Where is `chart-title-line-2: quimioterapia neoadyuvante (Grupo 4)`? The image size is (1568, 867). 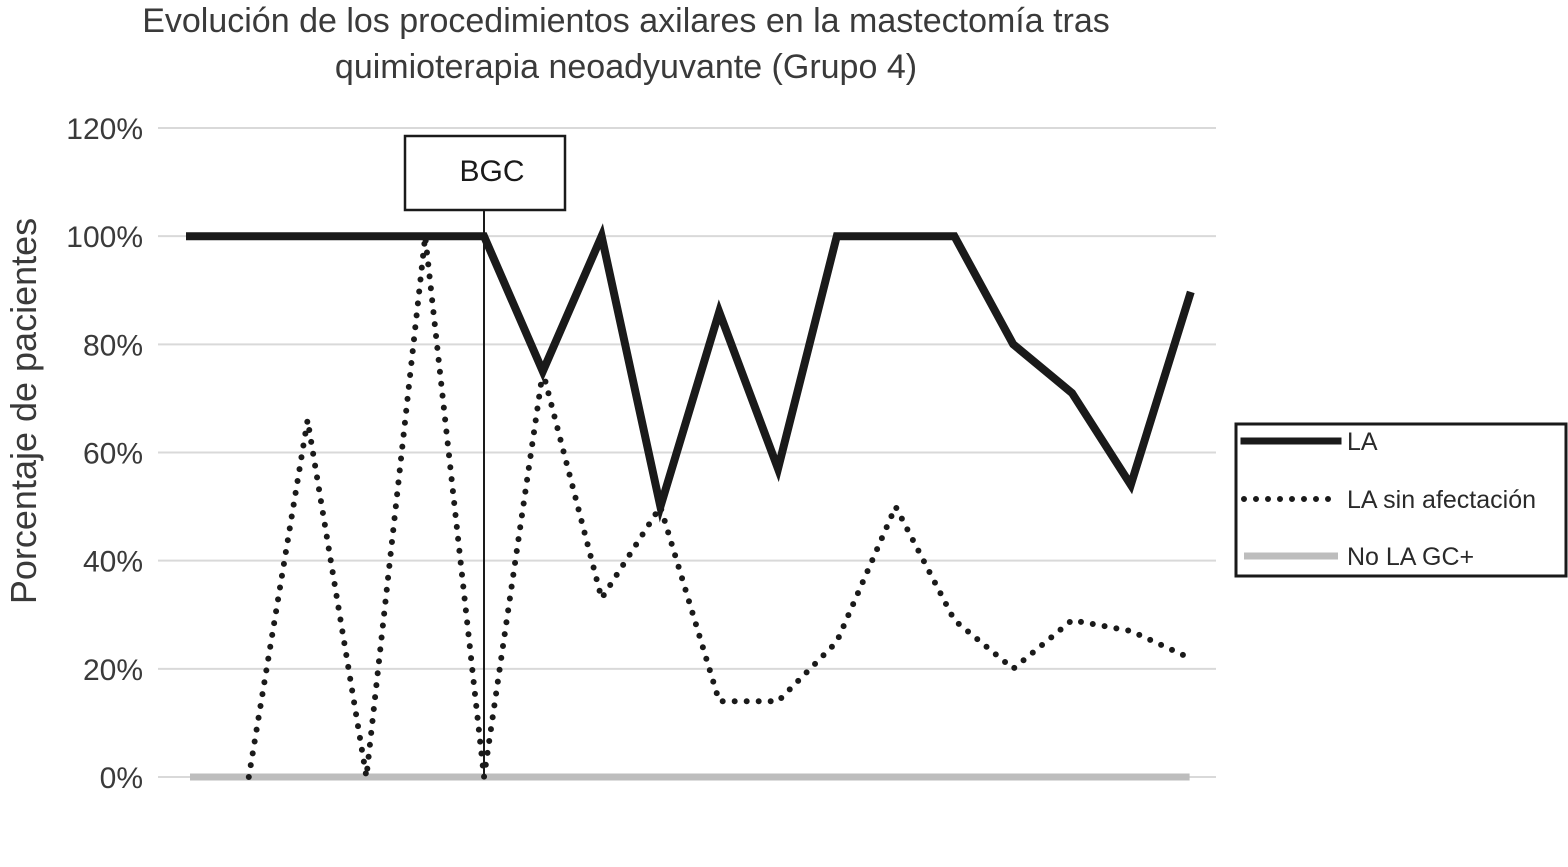
chart-title-line-2: quimioterapia neoadyuvante (Grupo 4) is located at coordinates (626, 67).